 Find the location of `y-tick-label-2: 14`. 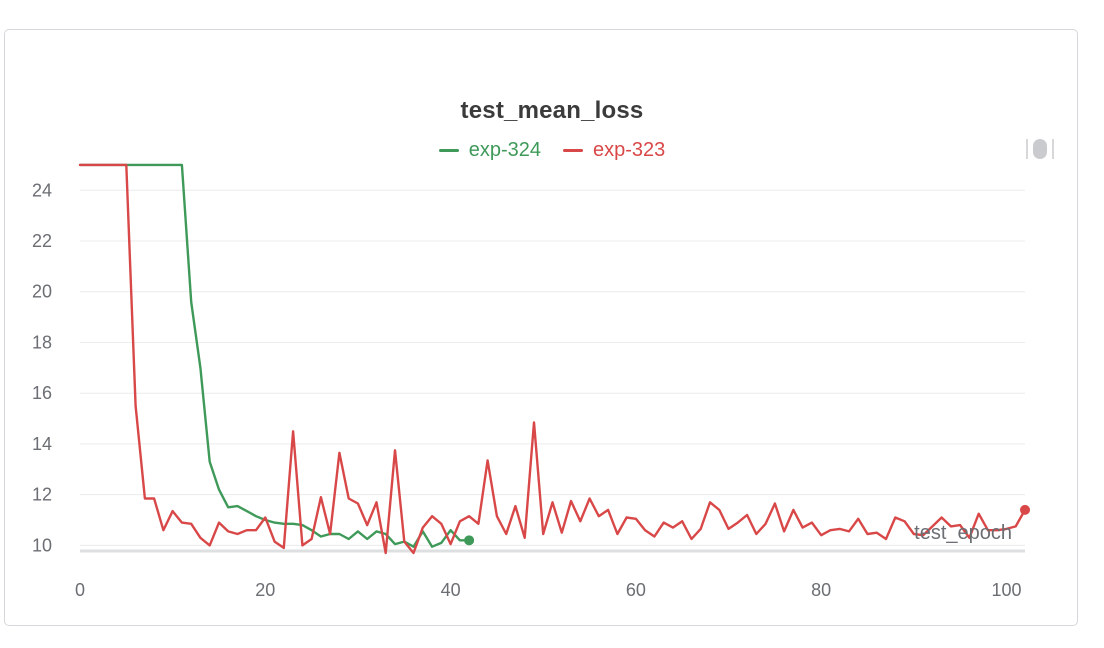

y-tick-label-2: 14 is located at coordinates (42, 444).